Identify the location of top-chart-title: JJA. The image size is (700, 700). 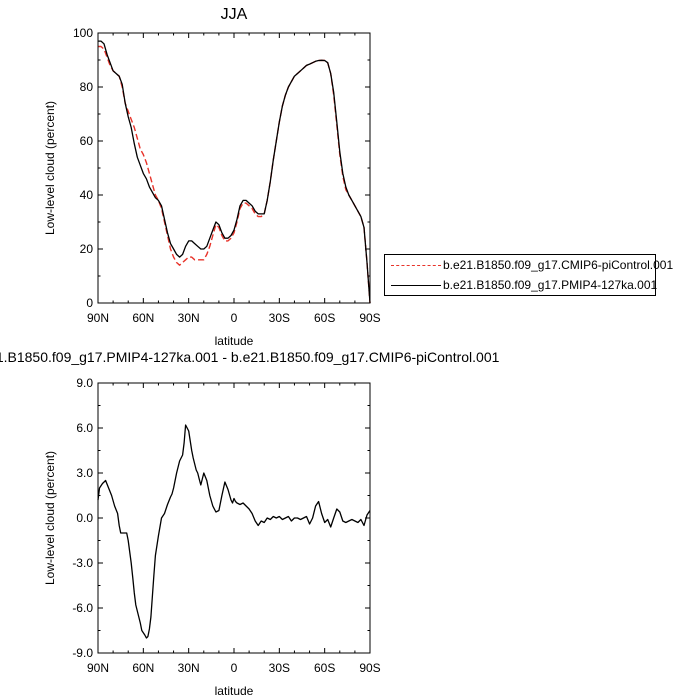
(234, 14).